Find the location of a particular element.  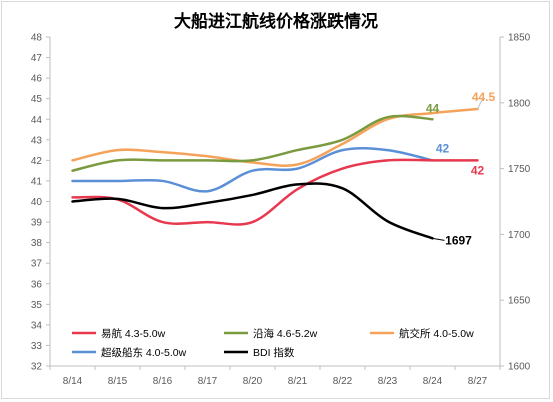

left-tick-label: 42 is located at coordinates (37, 161).